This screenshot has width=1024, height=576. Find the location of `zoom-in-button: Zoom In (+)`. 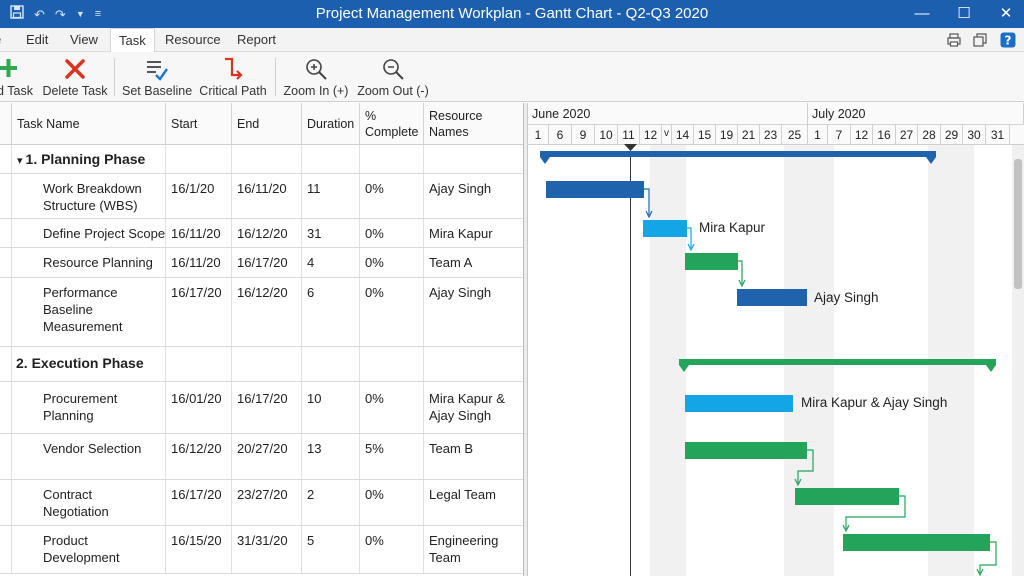

zoom-in-button: Zoom In (+) is located at coordinates (316, 77).